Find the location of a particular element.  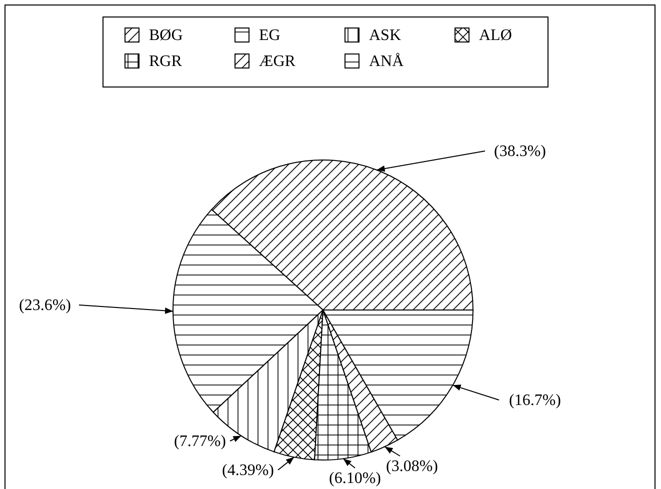

data-label: (4.39%) is located at coordinates (248, 470).